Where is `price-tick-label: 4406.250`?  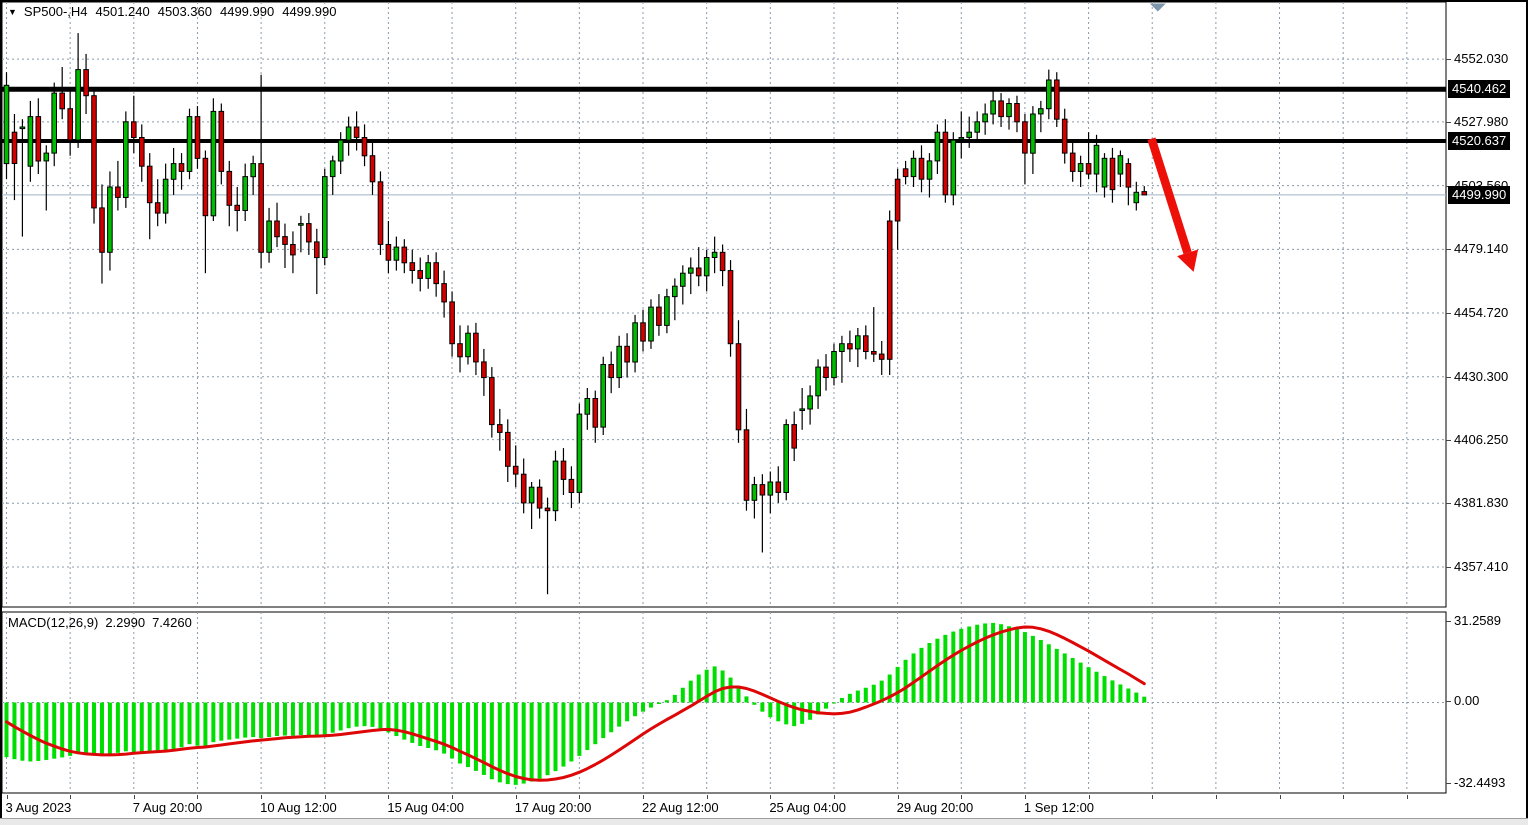 price-tick-label: 4406.250 is located at coordinates (1481, 439).